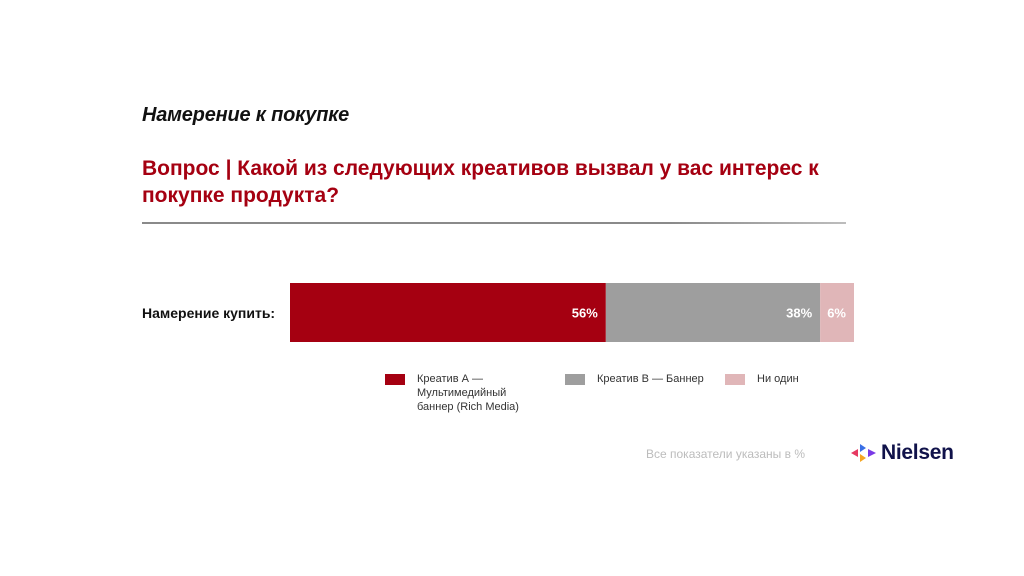 The height and width of the screenshot is (576, 1024). What do you see at coordinates (494, 223) in the screenshot?
I see `title-divider` at bounding box center [494, 223].